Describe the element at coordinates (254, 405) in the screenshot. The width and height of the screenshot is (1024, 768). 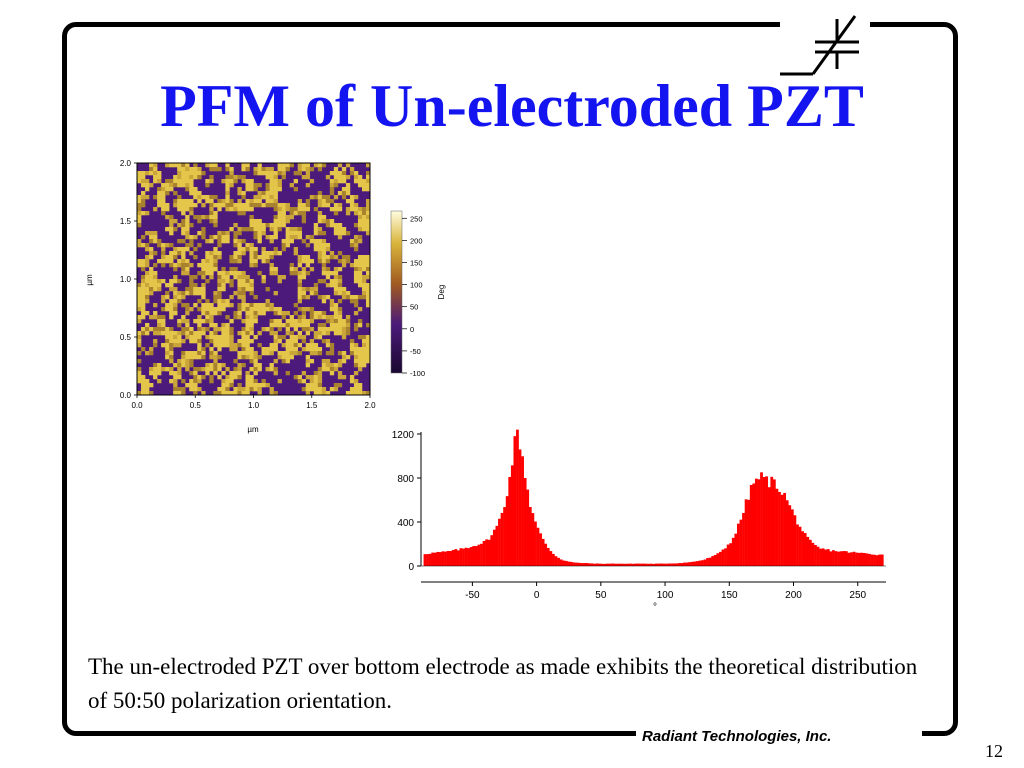
I see `pfm-x-tick-label: 1.0` at that location.